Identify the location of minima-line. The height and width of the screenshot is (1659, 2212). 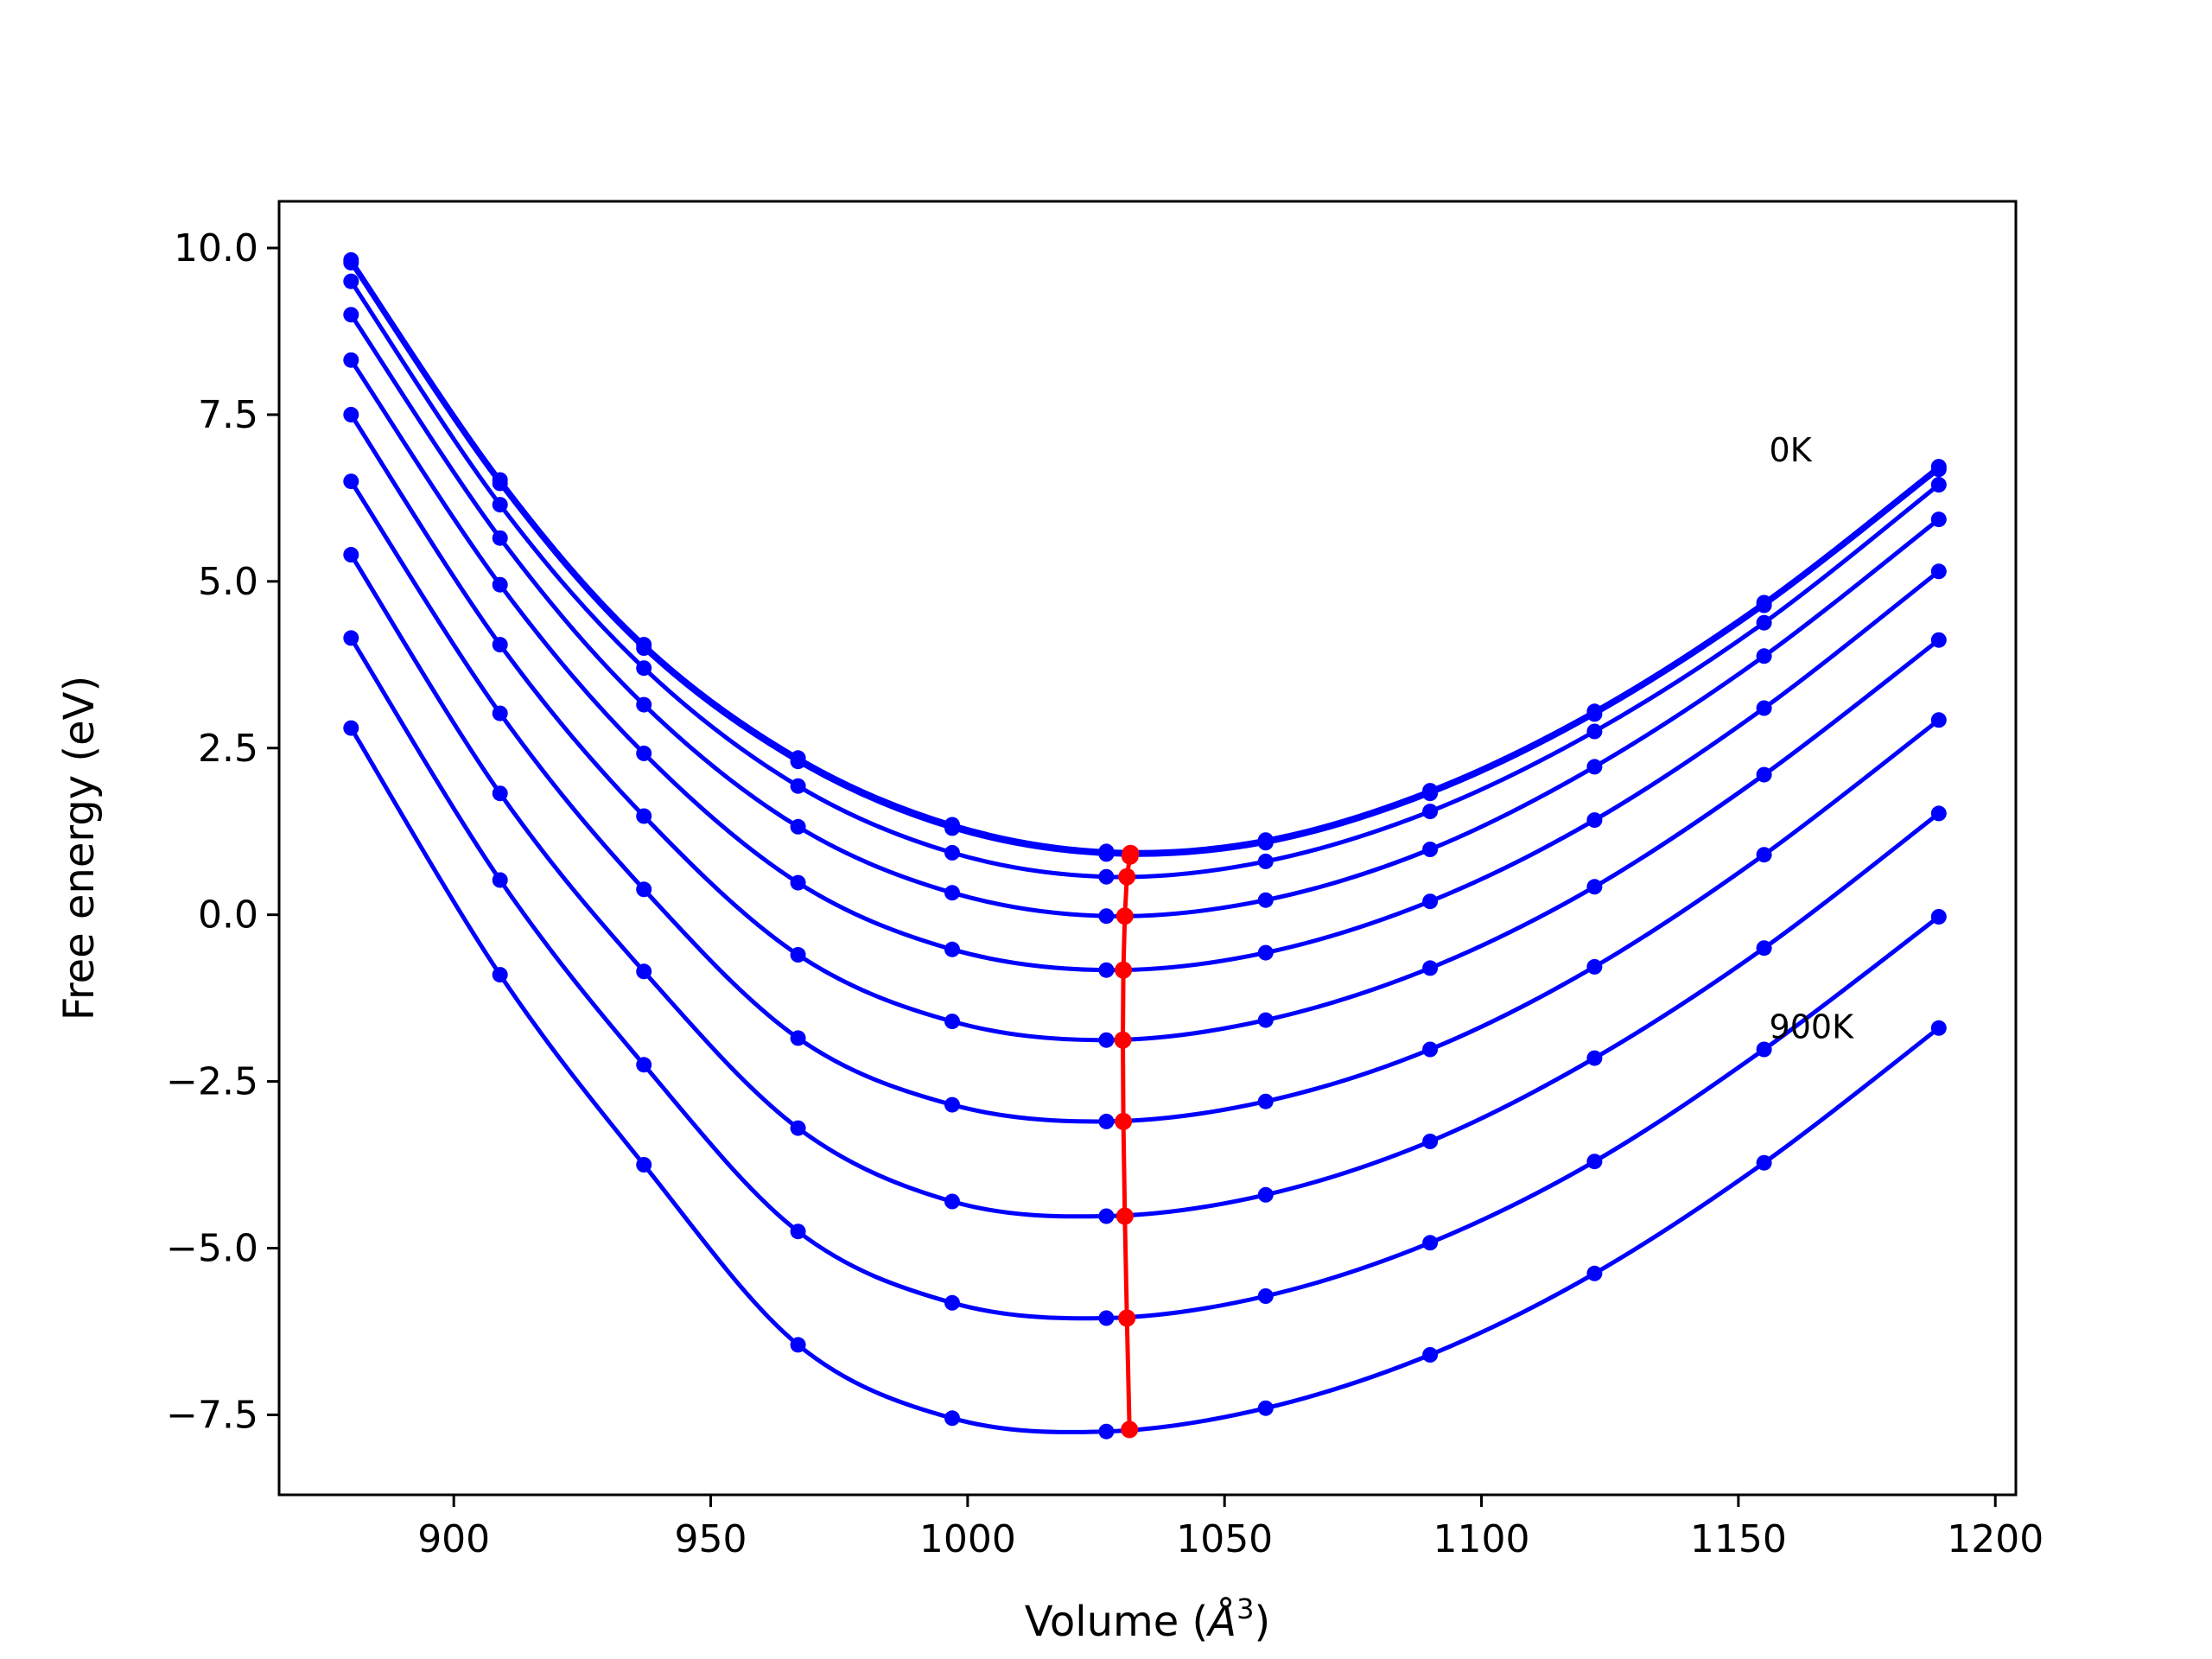
(1127, 1141).